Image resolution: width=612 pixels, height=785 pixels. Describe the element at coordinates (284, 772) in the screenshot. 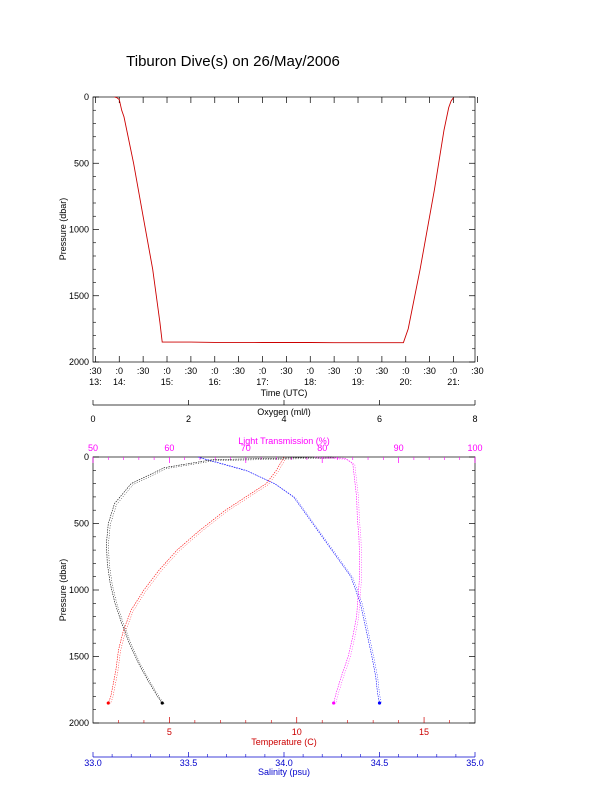

I see `salinity-axis-label: Salinity (psu)` at that location.